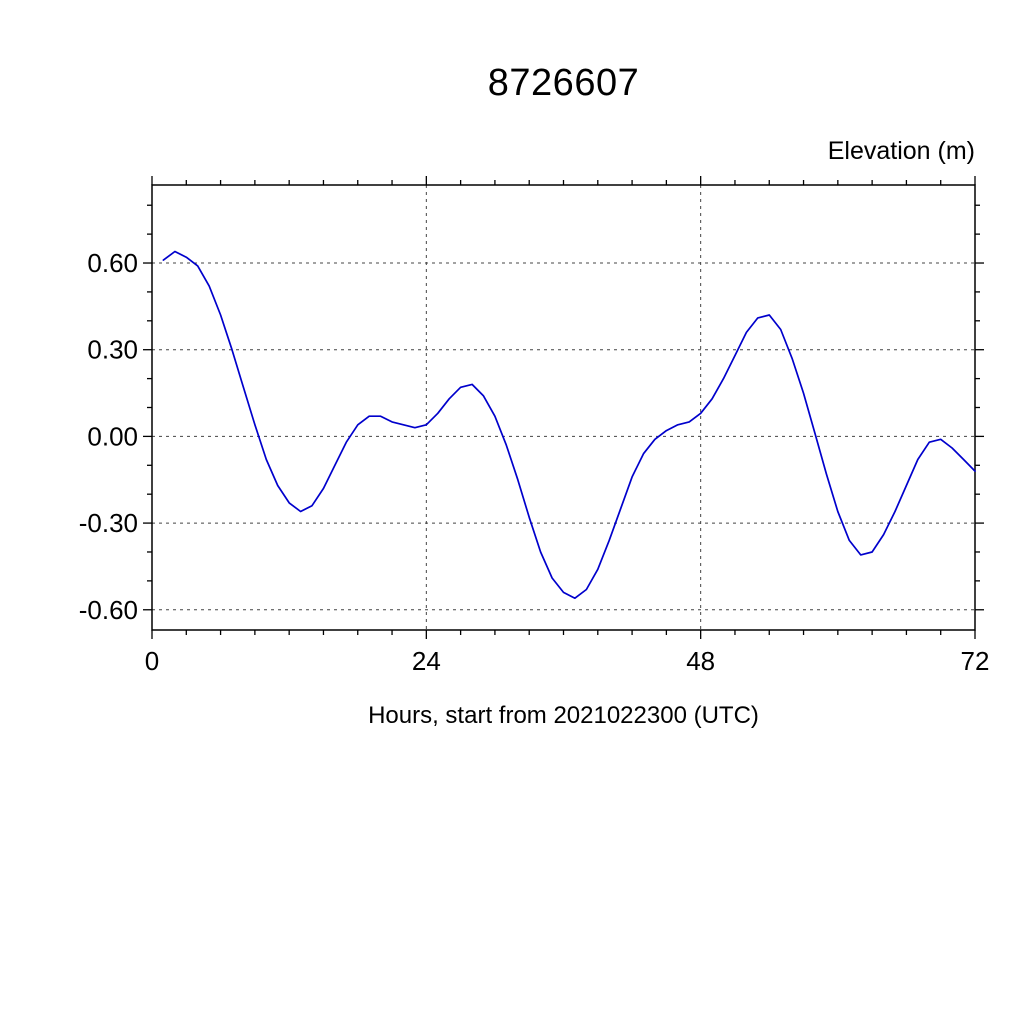  Describe the element at coordinates (975, 661) in the screenshot. I see `x-tick-label: 72` at that location.